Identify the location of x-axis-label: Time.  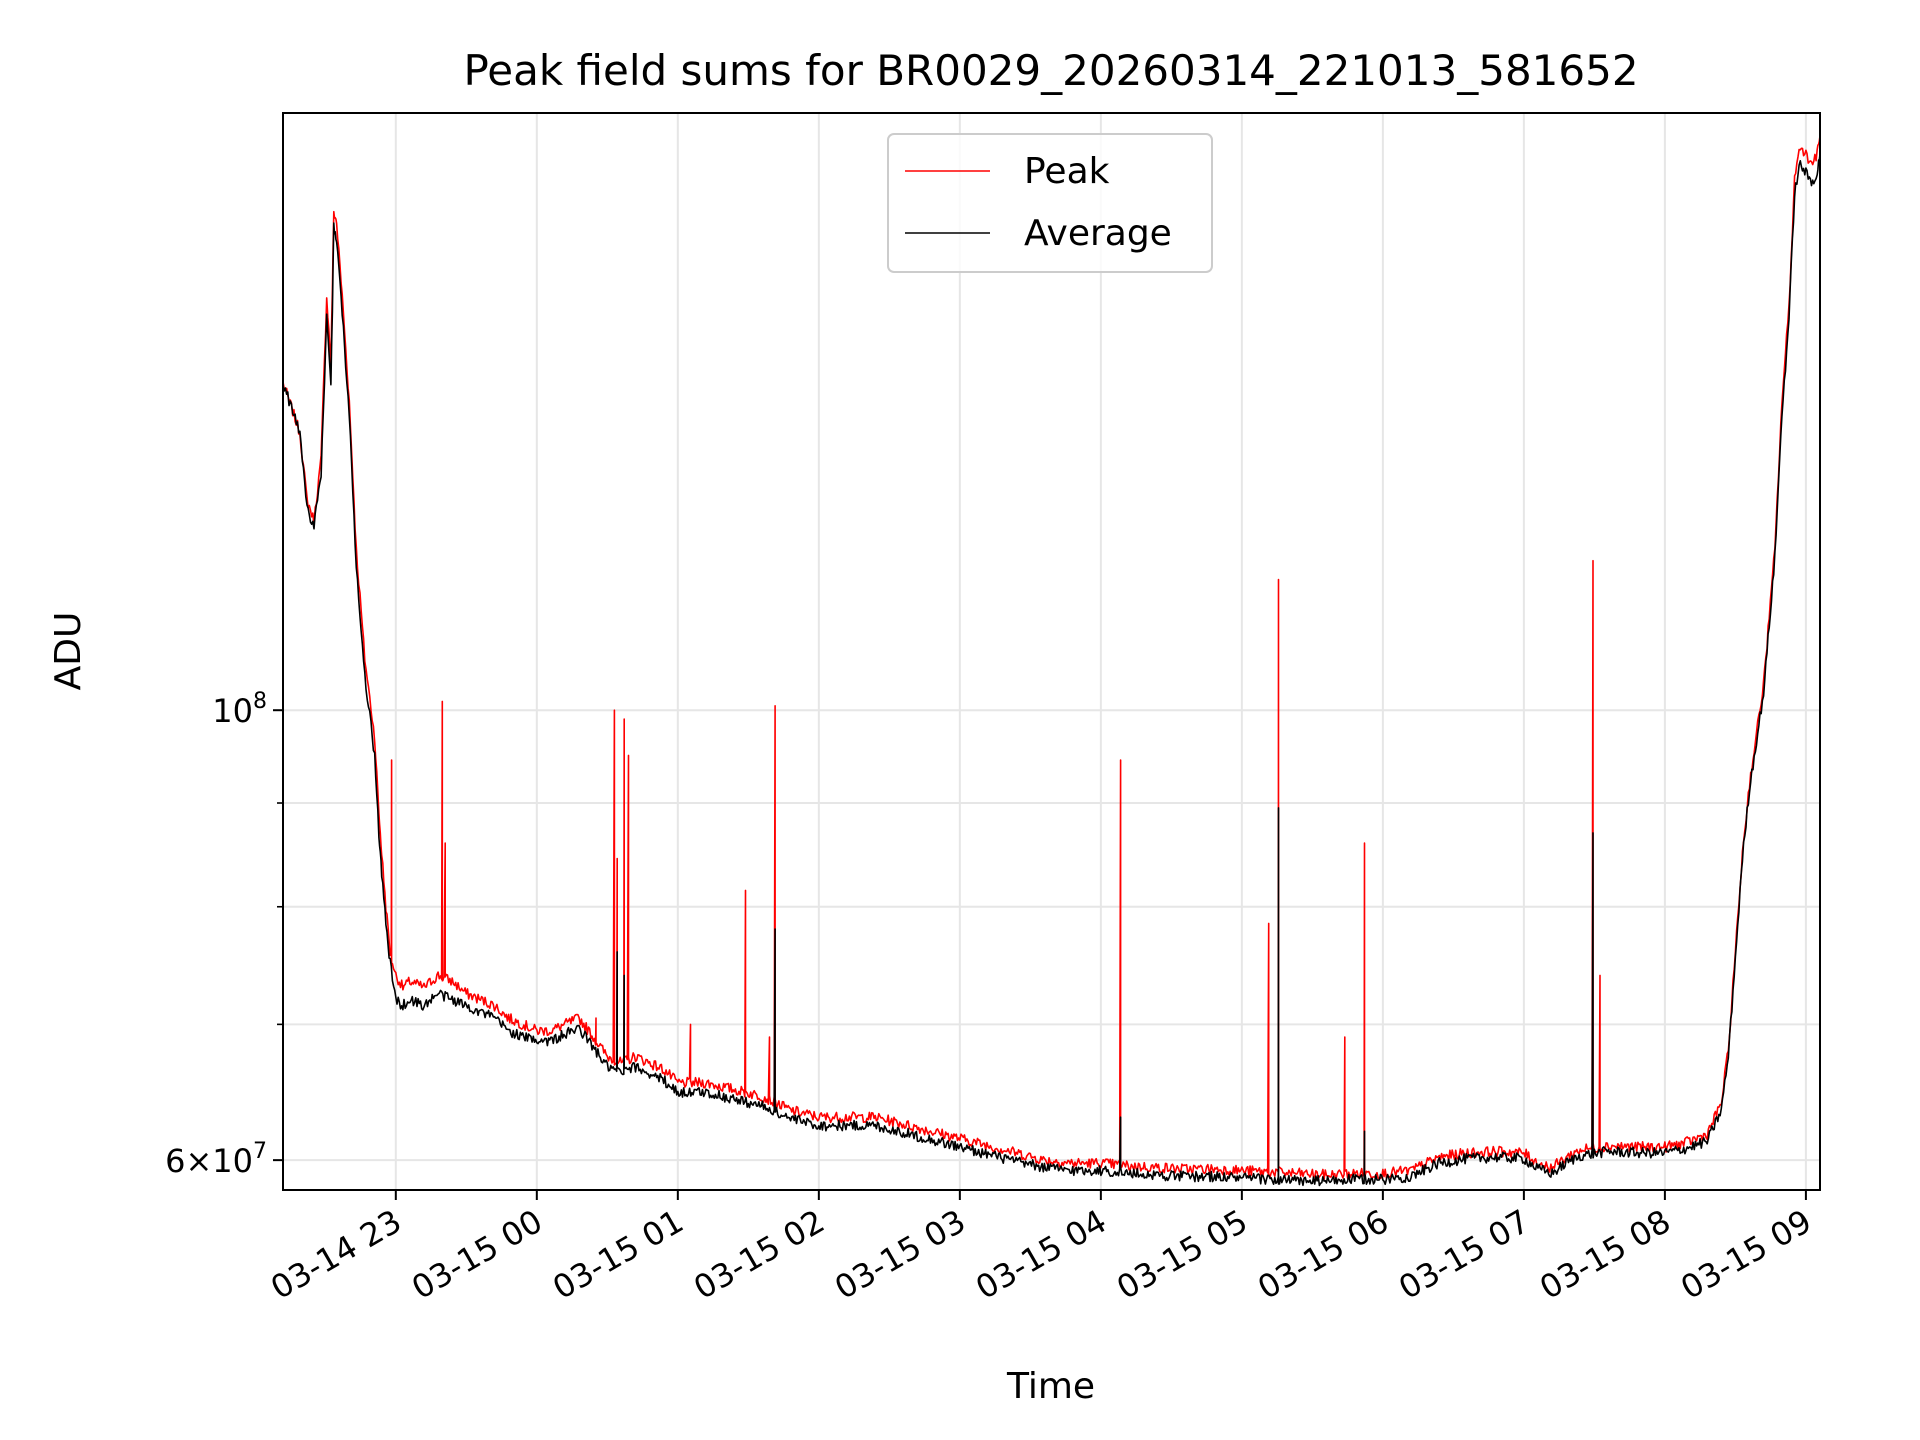
(1050, 1386).